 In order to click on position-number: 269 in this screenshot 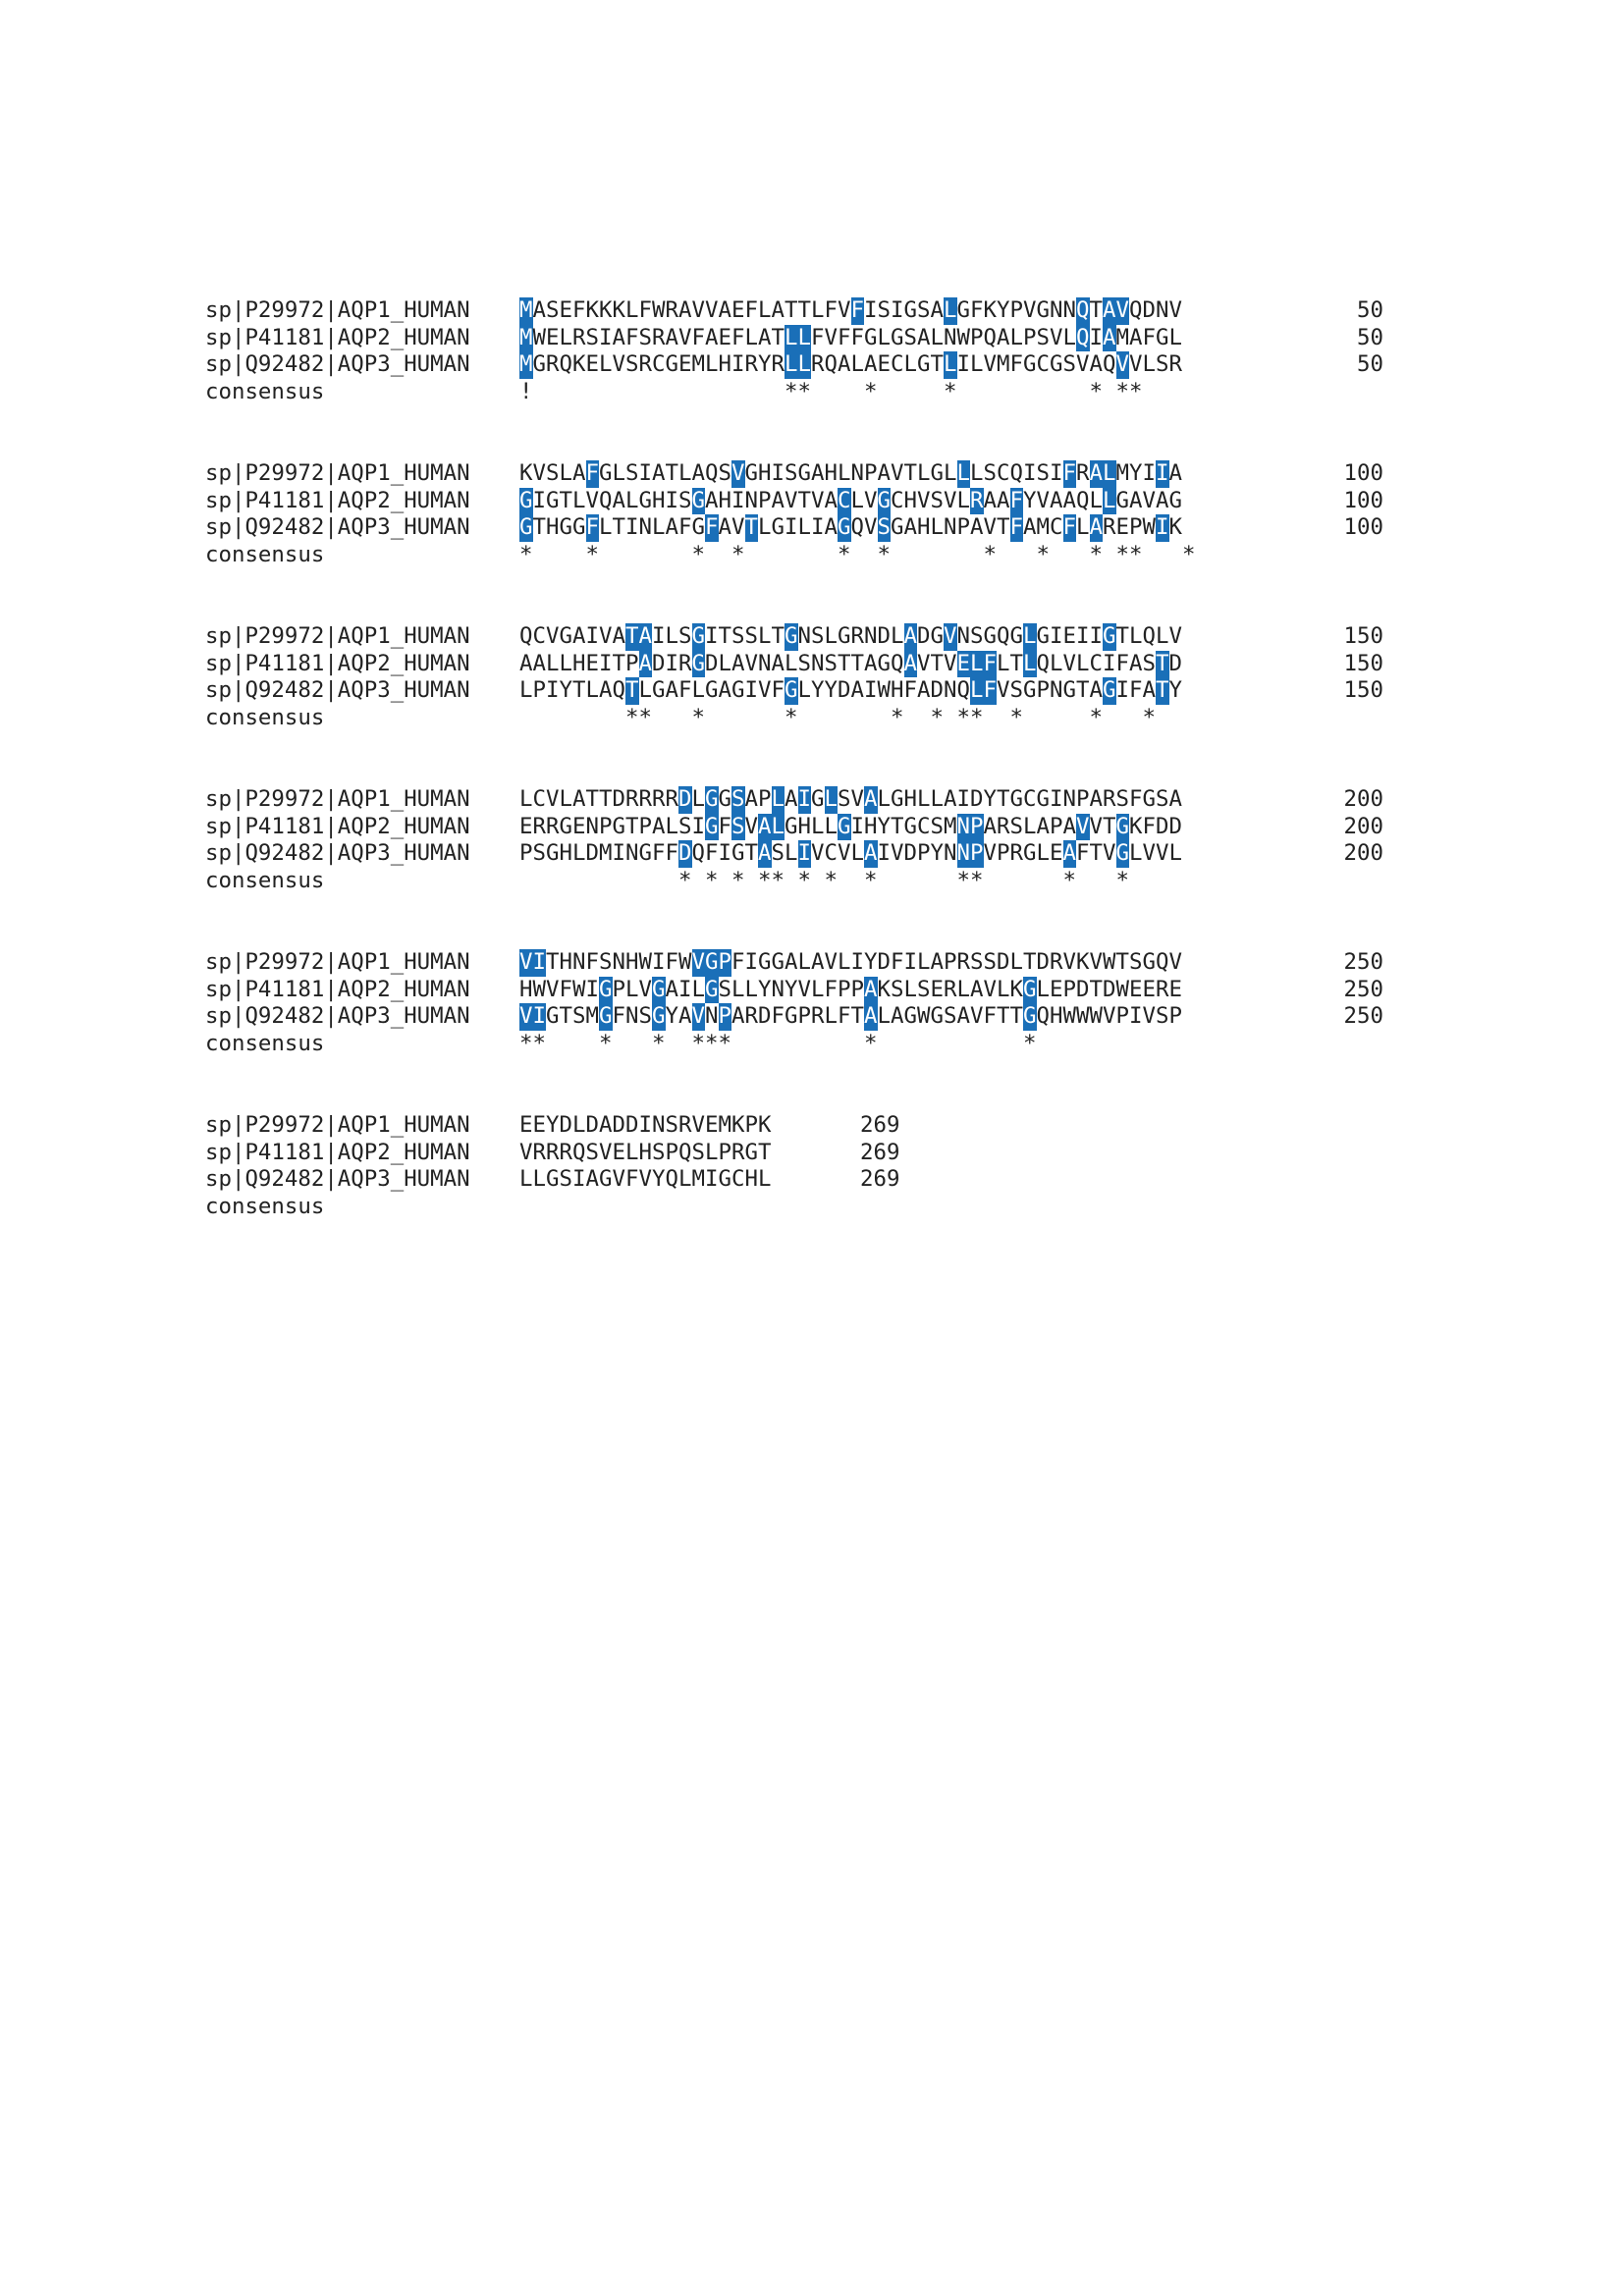, I will do `click(880, 1125)`.